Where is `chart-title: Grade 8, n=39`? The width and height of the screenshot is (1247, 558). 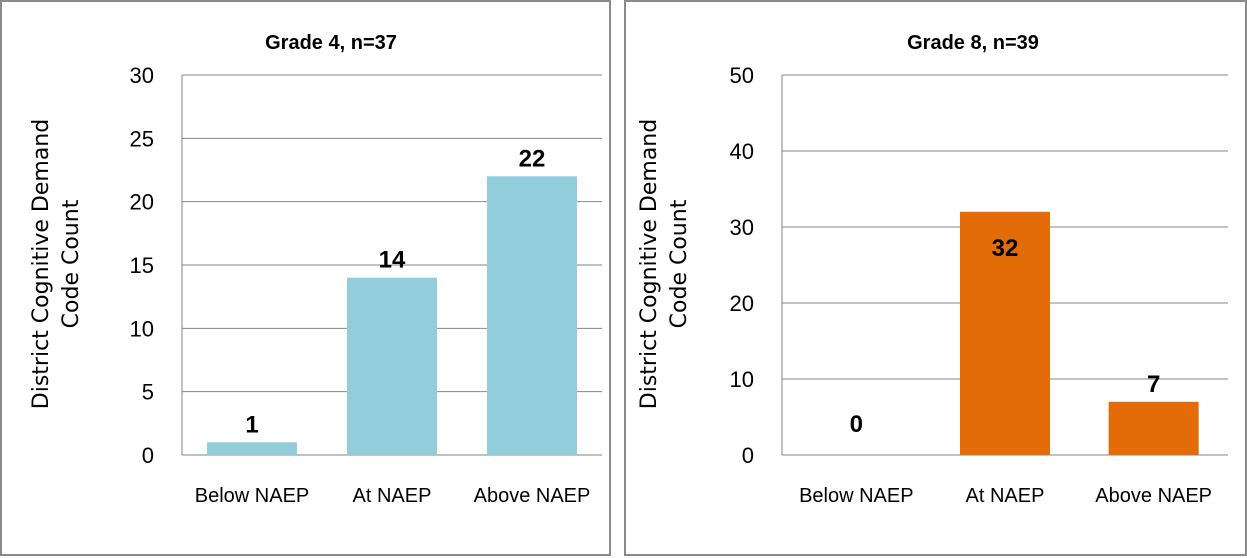
chart-title: Grade 8, n=39 is located at coordinates (973, 43).